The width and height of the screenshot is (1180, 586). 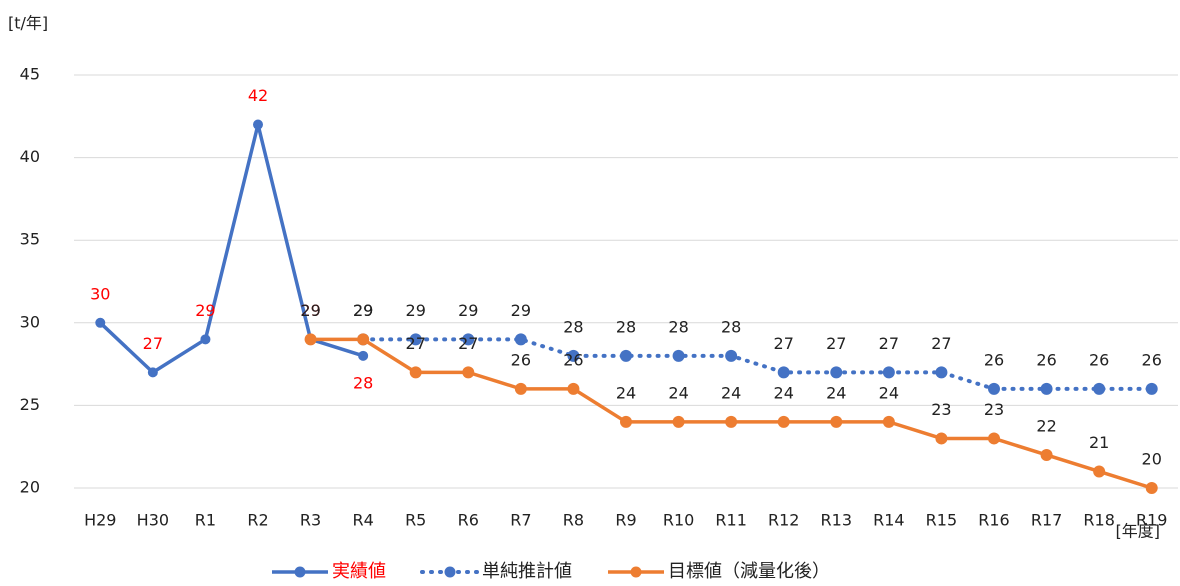 I want to click on x-tick-label: R18, so click(x=1098, y=520).